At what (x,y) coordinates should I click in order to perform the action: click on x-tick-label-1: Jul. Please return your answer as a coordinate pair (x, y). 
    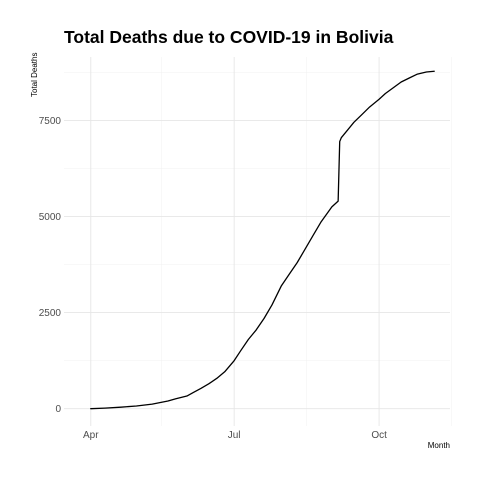
    Looking at the image, I should click on (234, 435).